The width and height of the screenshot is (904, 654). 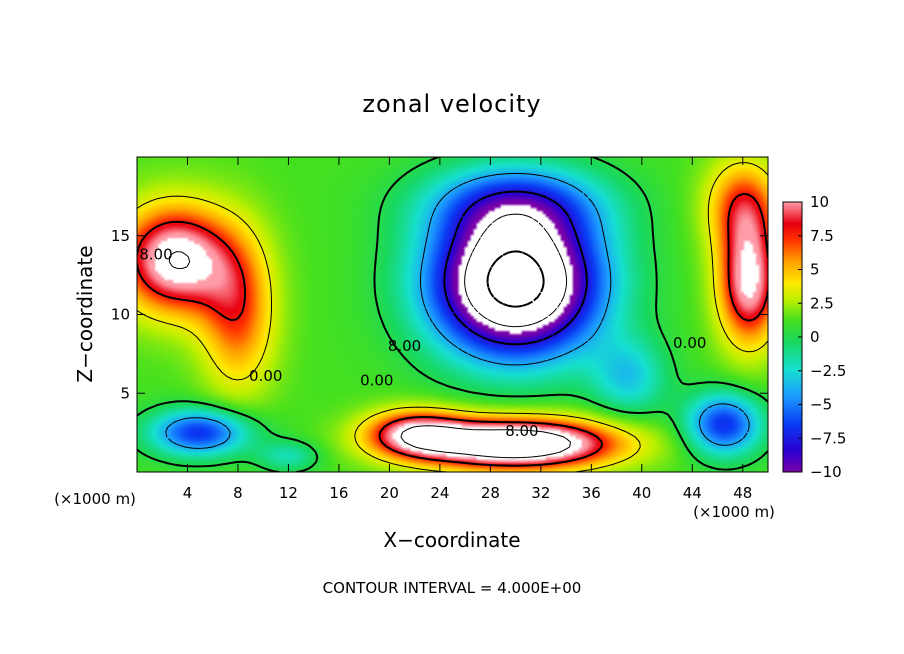 What do you see at coordinates (120, 236) in the screenshot?
I see `y-tick-label: 15` at bounding box center [120, 236].